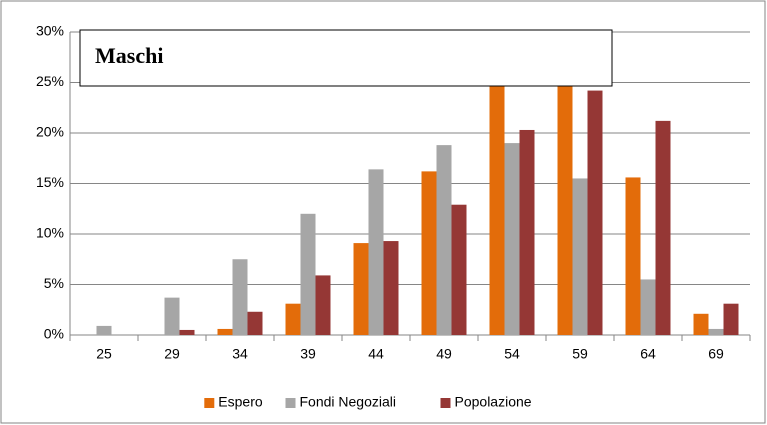  I want to click on legend: Espero Fondi Negoziali Popolazione, so click(368, 402).